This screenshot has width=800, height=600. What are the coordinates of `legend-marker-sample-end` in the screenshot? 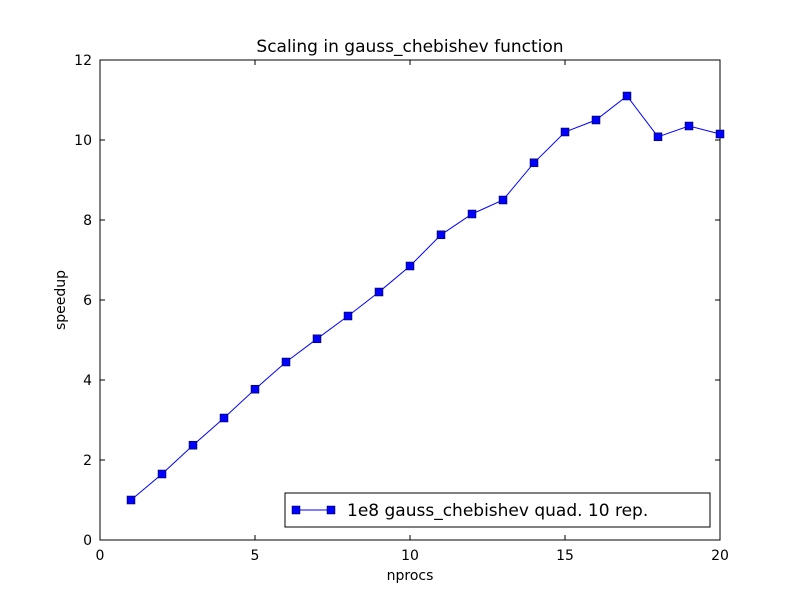 It's located at (331, 510).